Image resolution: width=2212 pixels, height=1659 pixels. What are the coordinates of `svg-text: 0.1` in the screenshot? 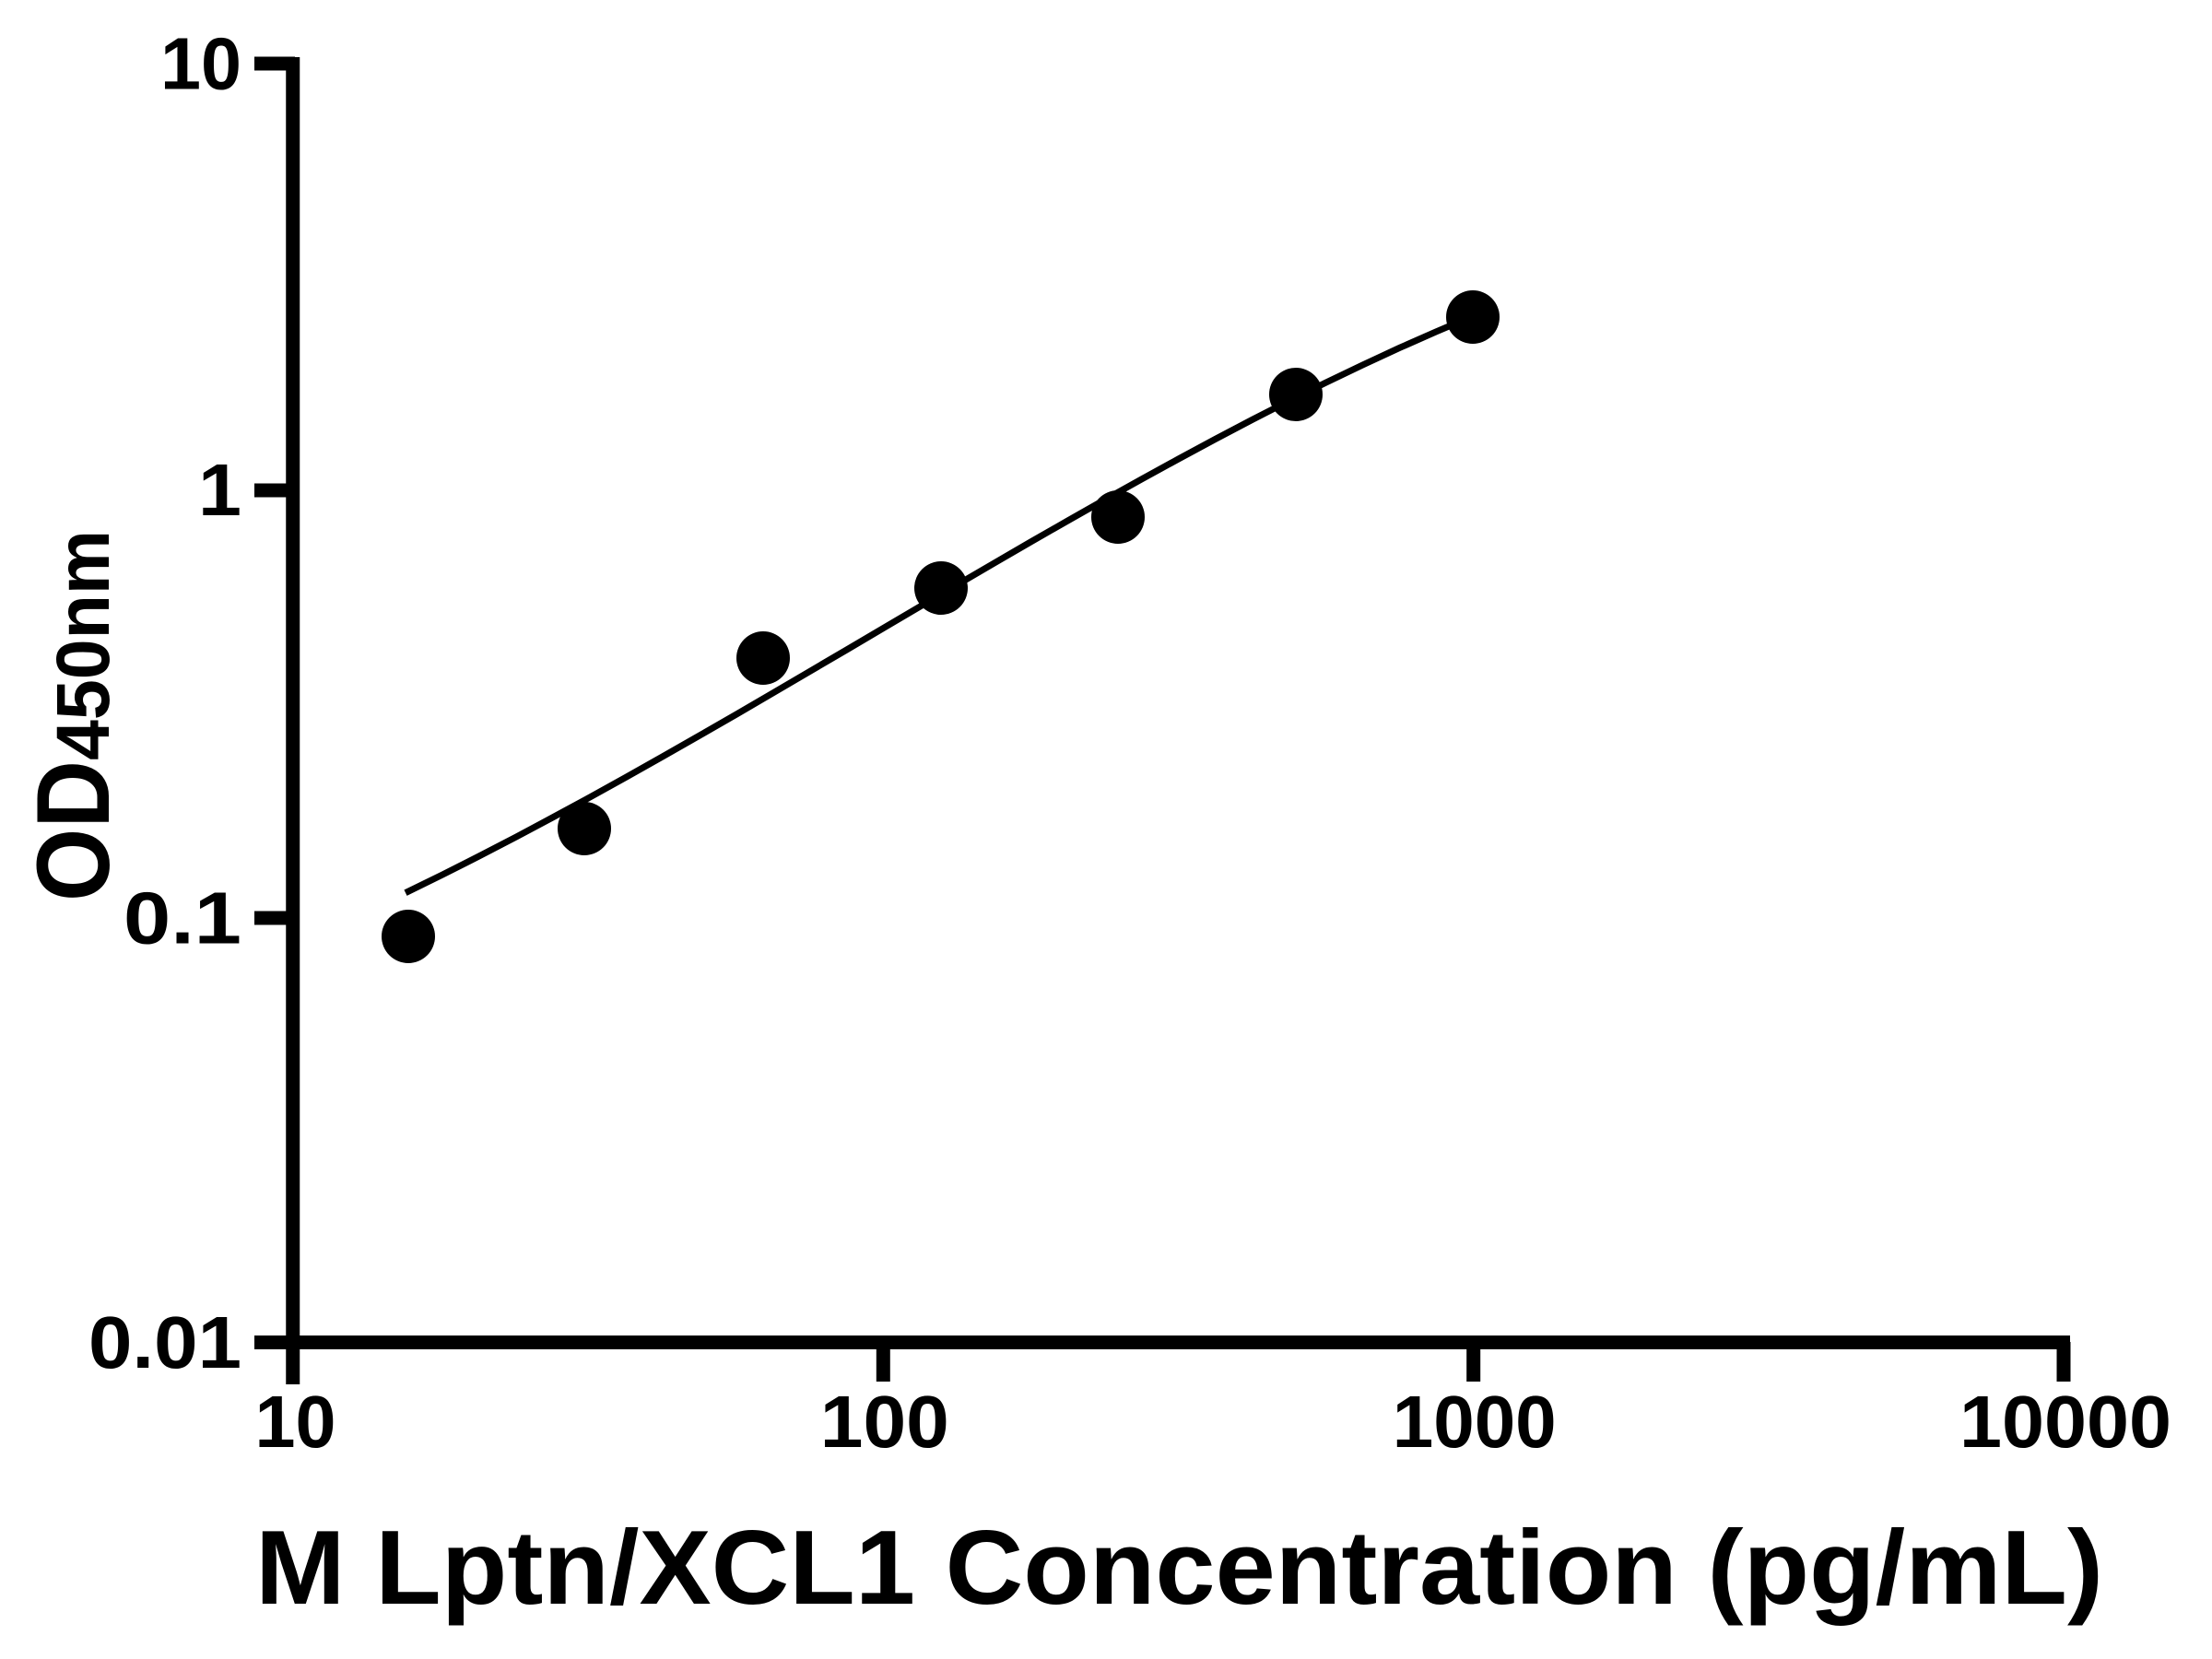 It's located at (182, 918).